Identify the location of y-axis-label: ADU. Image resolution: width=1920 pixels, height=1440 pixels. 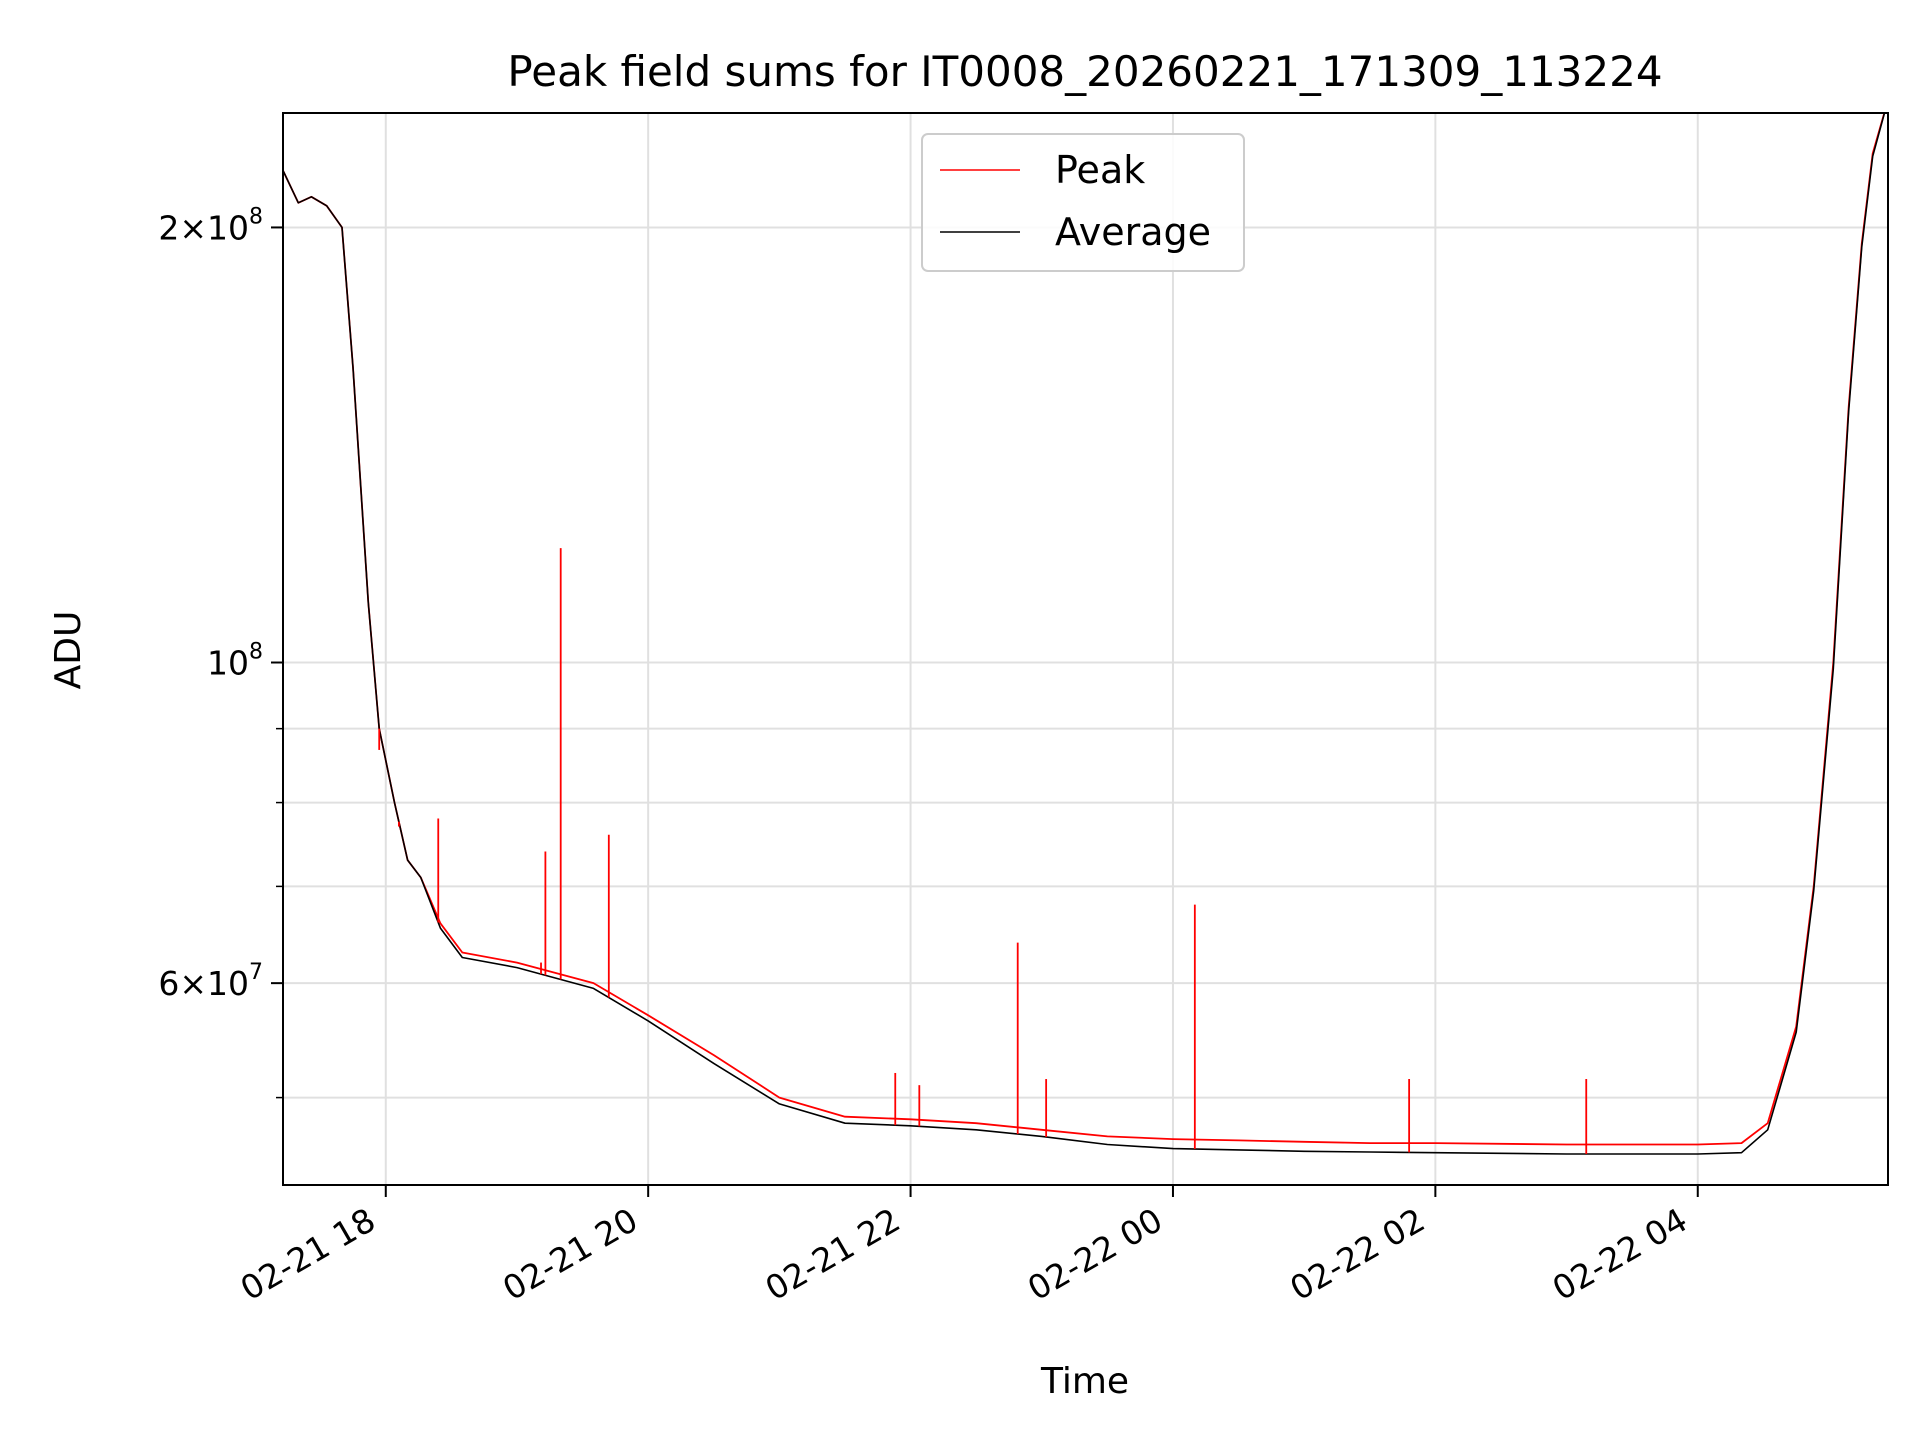
(68, 650).